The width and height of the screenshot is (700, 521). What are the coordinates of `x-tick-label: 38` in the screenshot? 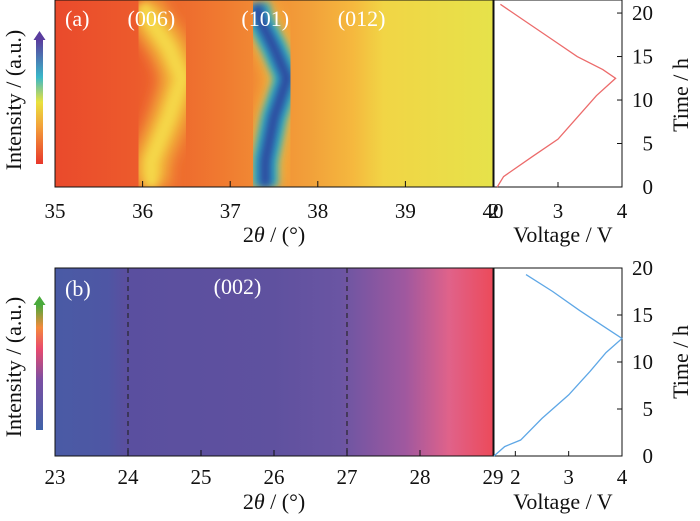 It's located at (317, 211).